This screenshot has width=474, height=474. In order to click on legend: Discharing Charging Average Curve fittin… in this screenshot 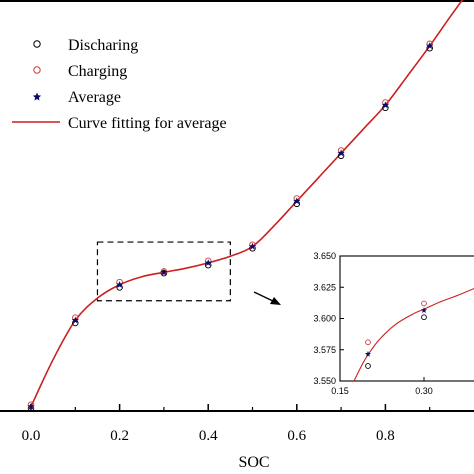, I will do `click(119, 84)`.